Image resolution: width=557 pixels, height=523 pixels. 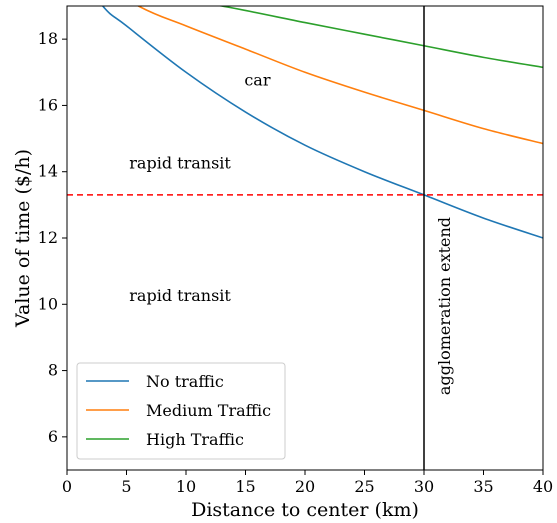 I want to click on x-axis-label: Distance to center (km), so click(x=305, y=510).